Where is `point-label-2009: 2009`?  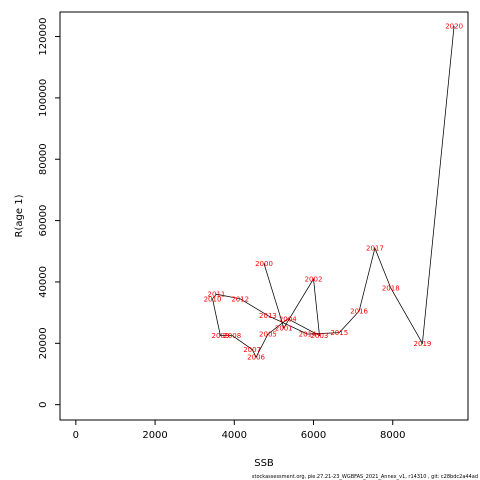 point-label-2009: 2009 is located at coordinates (221, 336).